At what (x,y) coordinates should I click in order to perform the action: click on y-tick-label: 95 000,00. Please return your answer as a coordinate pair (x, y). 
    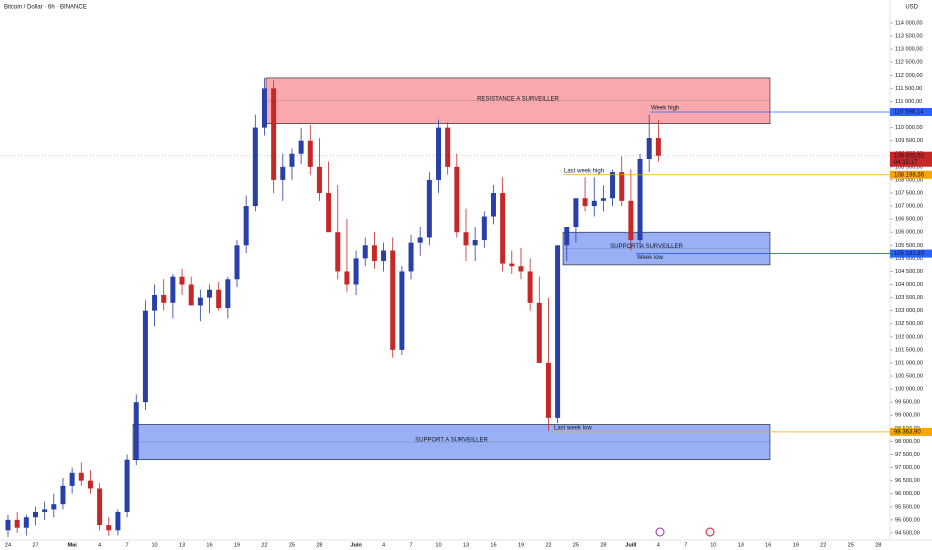
    Looking at the image, I should click on (907, 520).